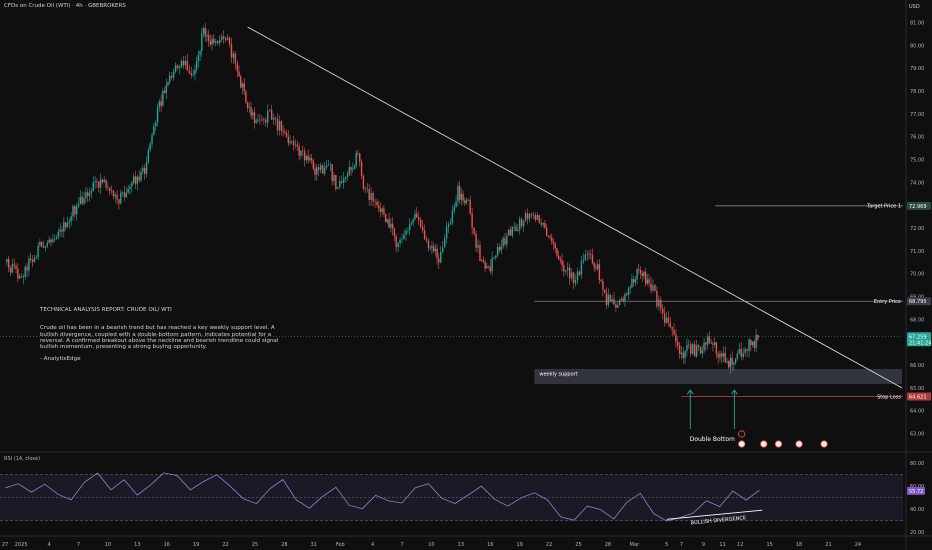 Image resolution: width=932 pixels, height=550 pixels. Describe the element at coordinates (918, 398) in the screenshot. I see `stop-loss-badge: 64.621` at that location.